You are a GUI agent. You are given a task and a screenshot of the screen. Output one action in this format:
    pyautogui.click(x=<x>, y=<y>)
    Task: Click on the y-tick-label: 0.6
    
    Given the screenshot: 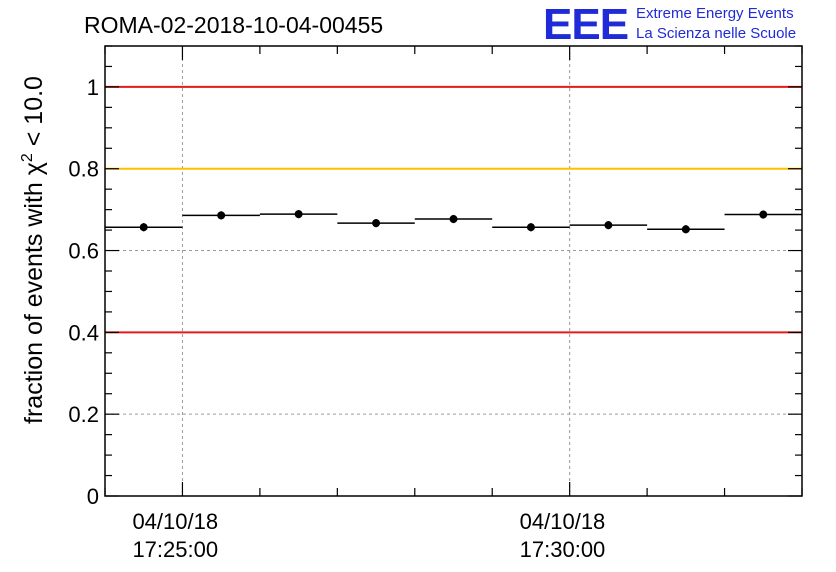 What is the action you would take?
    pyautogui.click(x=83, y=251)
    